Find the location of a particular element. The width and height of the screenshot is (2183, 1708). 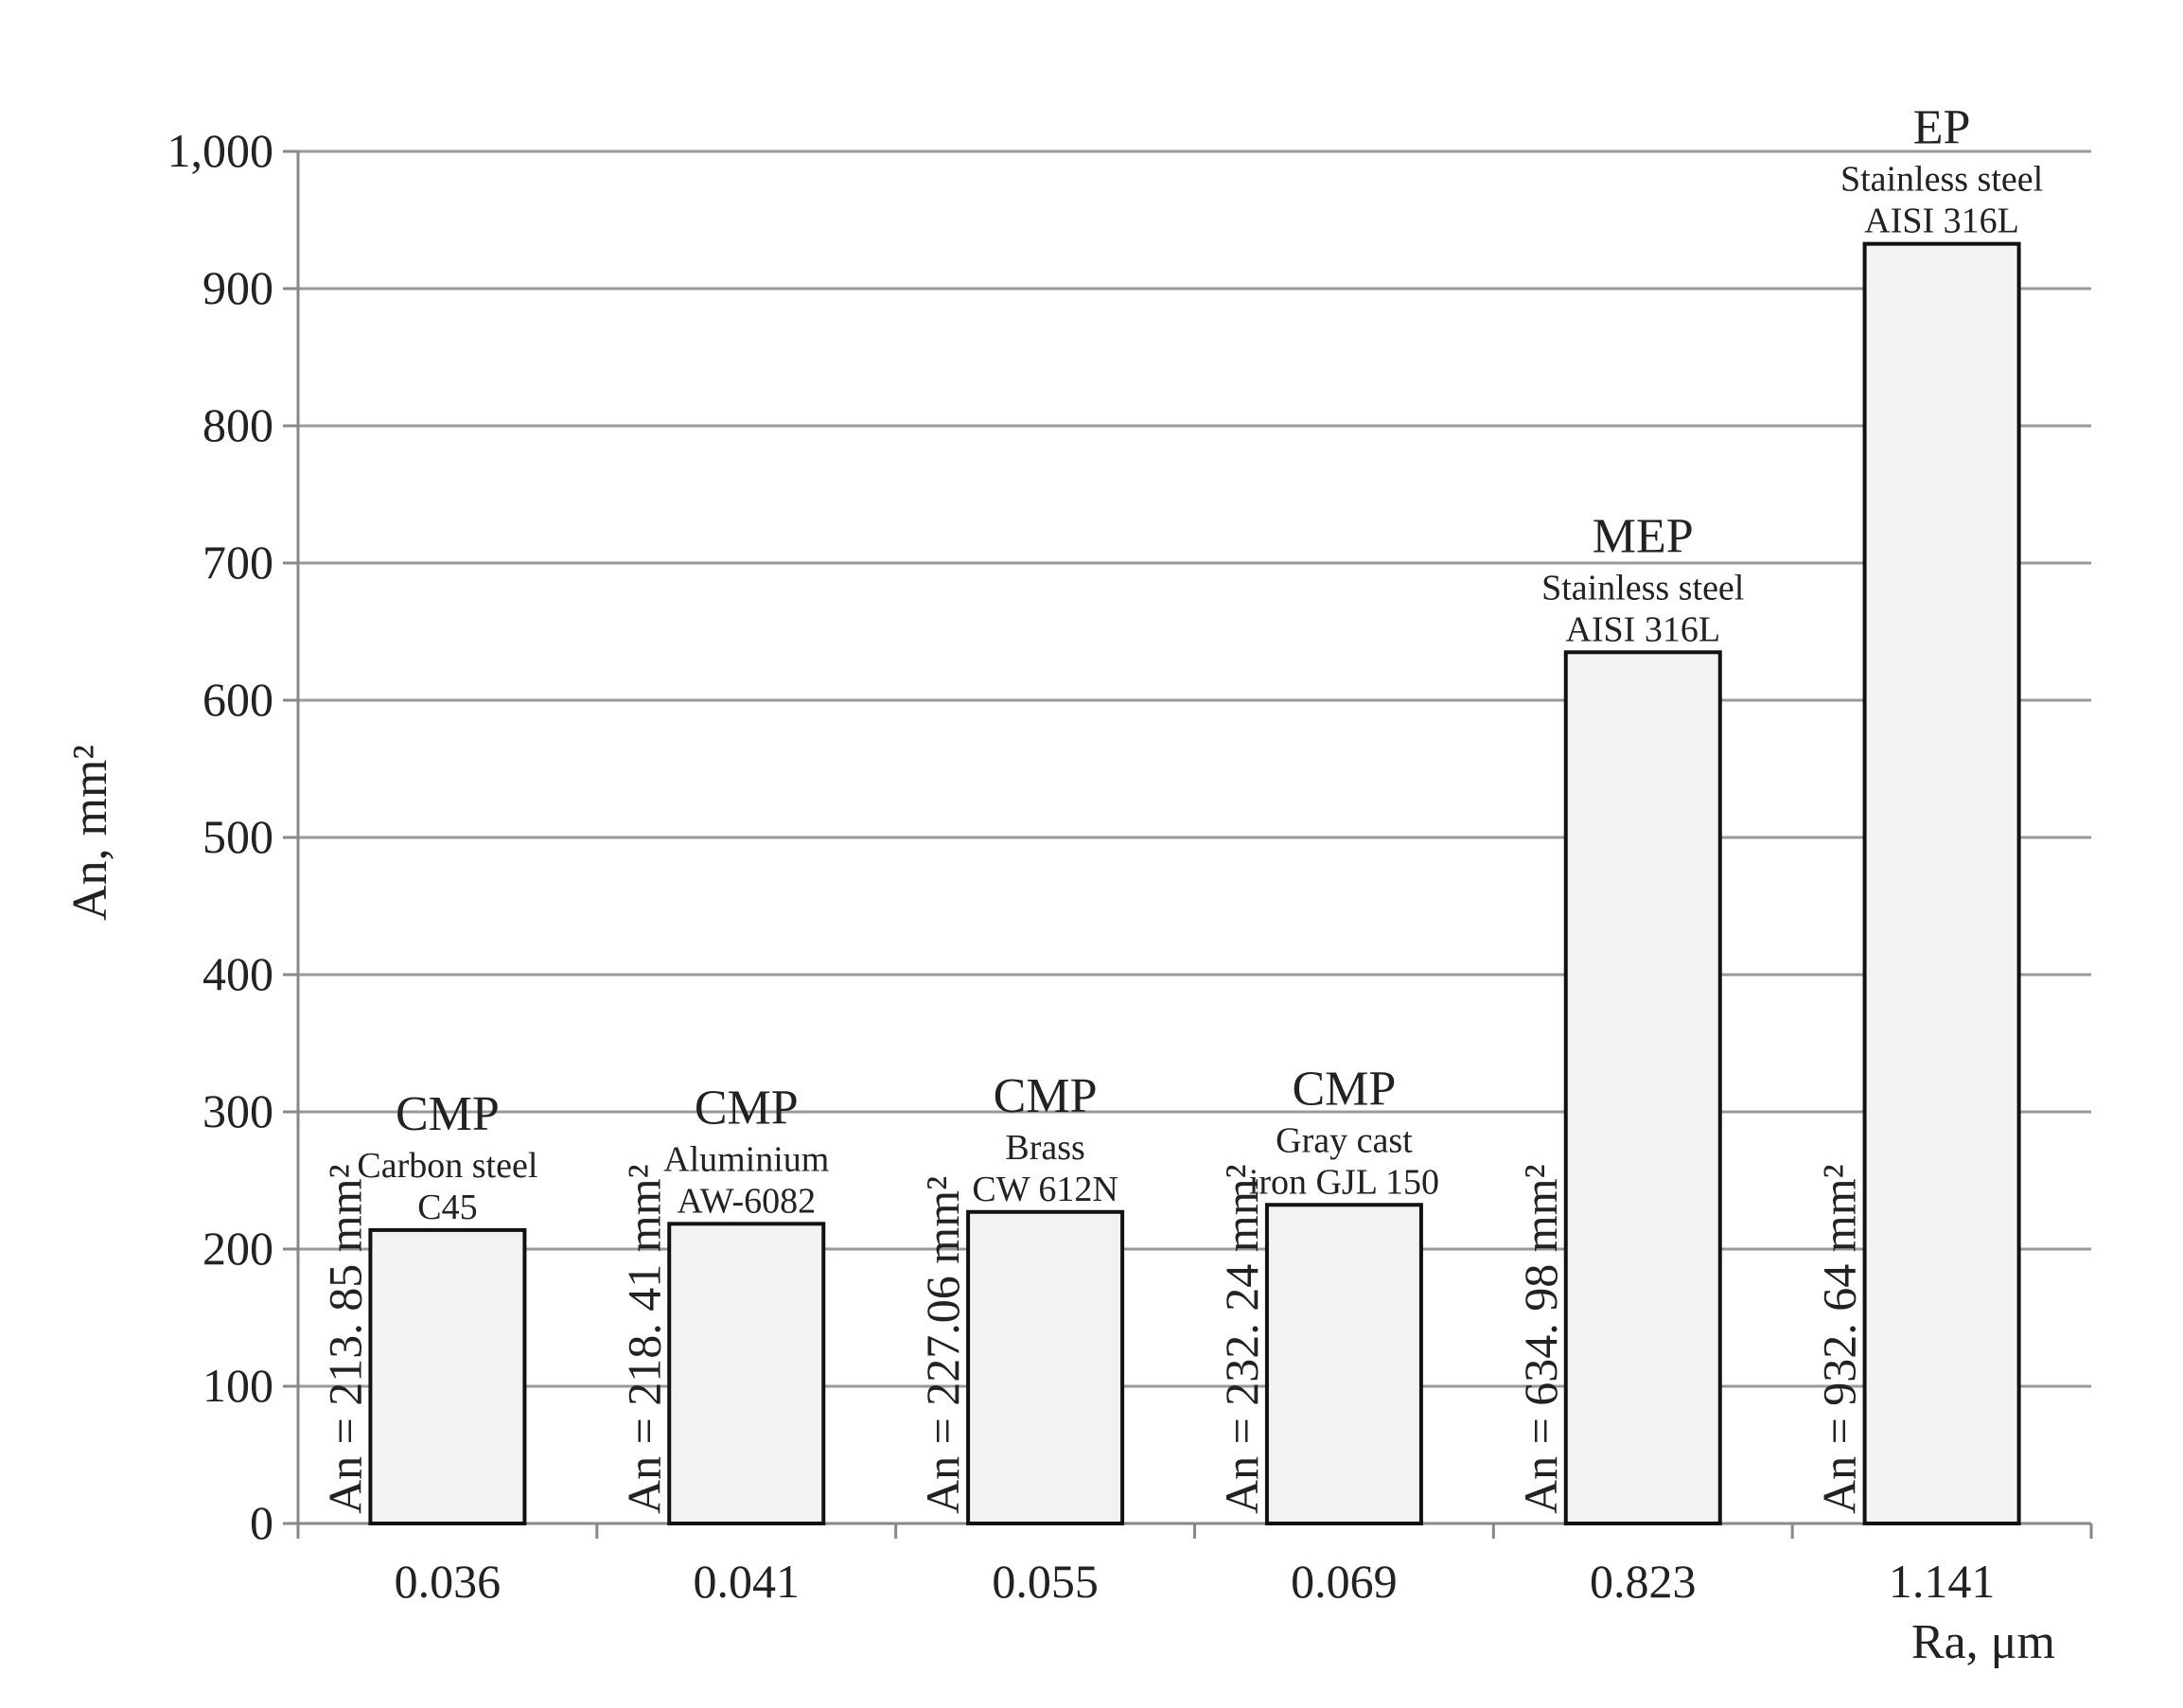

value-label: An = 218. 41 mm² is located at coordinates (643, 1339).